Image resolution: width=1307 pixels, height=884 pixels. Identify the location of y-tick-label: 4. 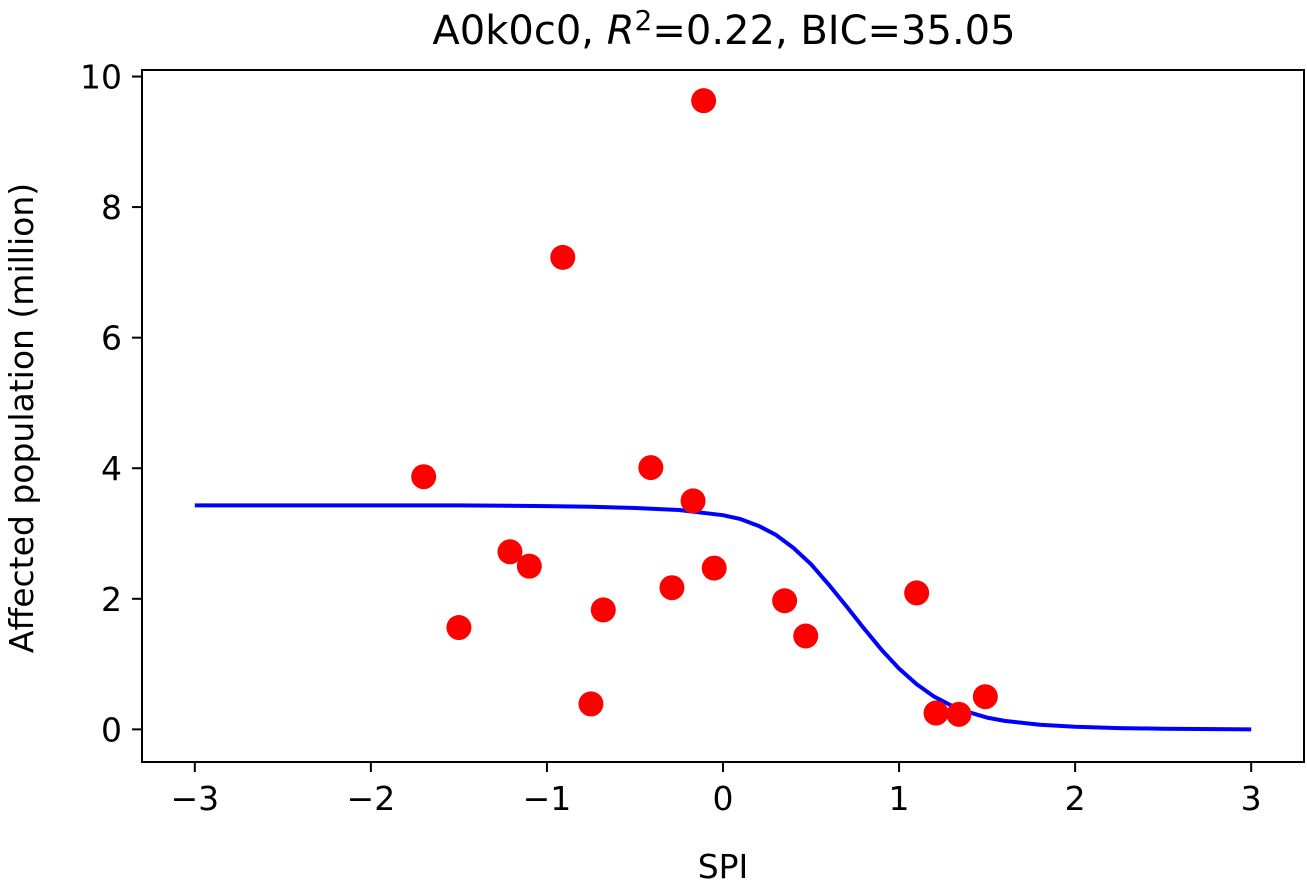
(111, 468).